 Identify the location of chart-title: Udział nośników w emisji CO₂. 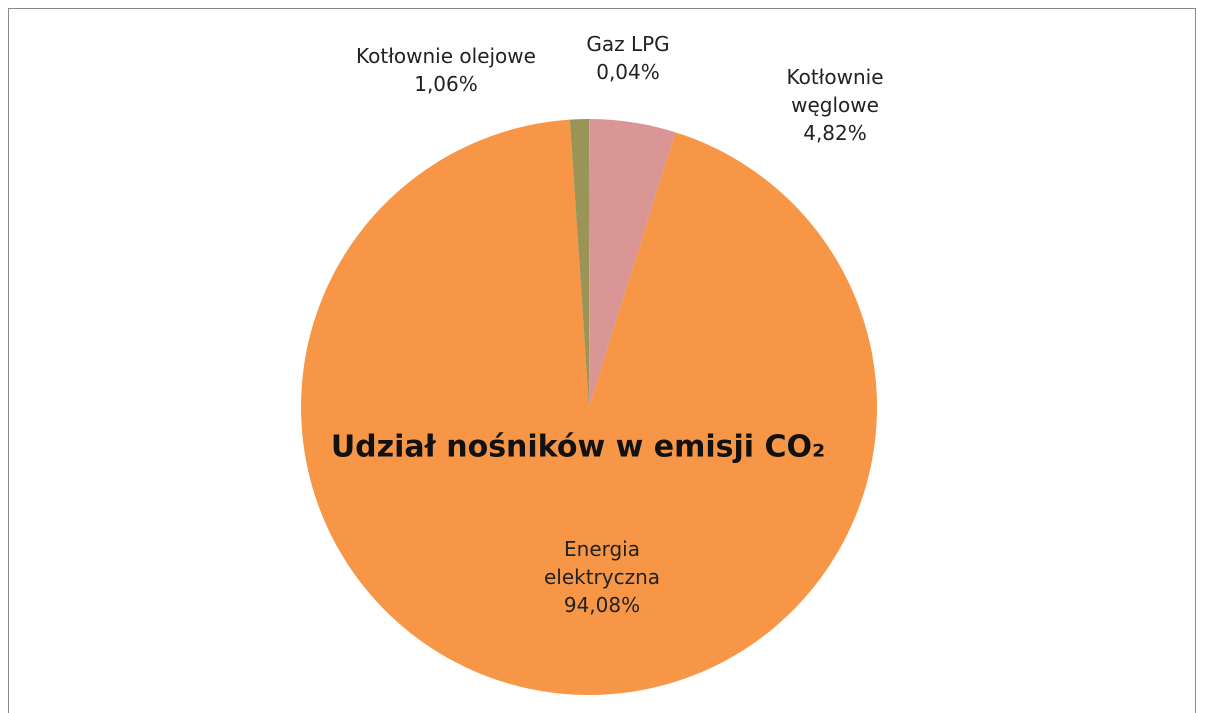
(578, 447).